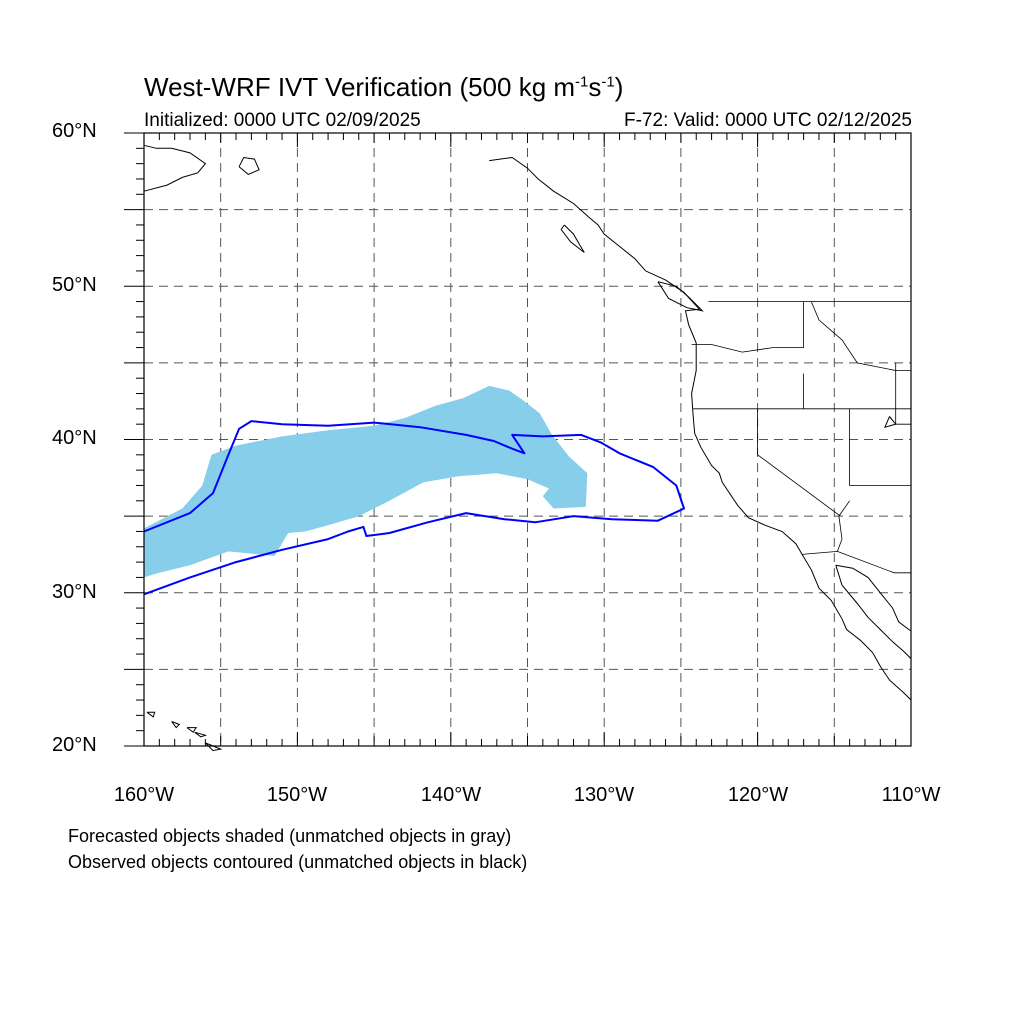 The height and width of the screenshot is (1024, 1024). I want to click on lat-label-60: 60°N, so click(74, 131).